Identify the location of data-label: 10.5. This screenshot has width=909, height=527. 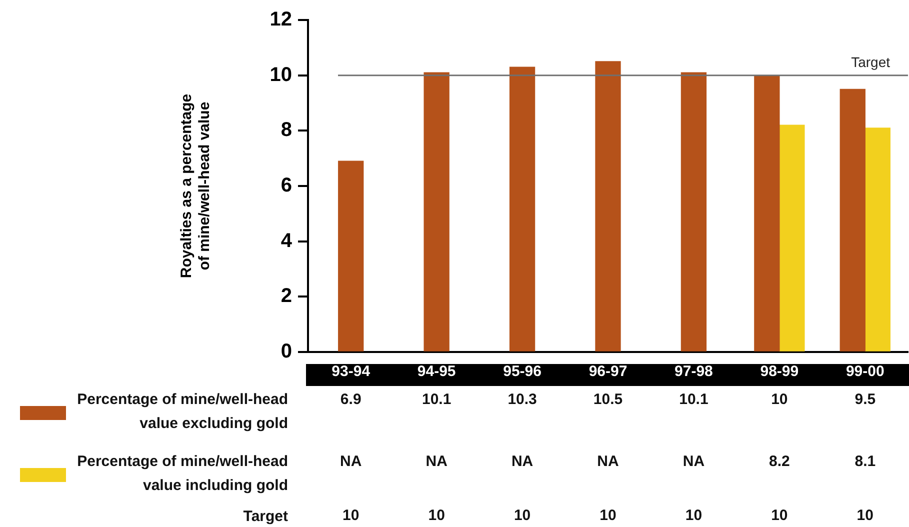
(608, 399).